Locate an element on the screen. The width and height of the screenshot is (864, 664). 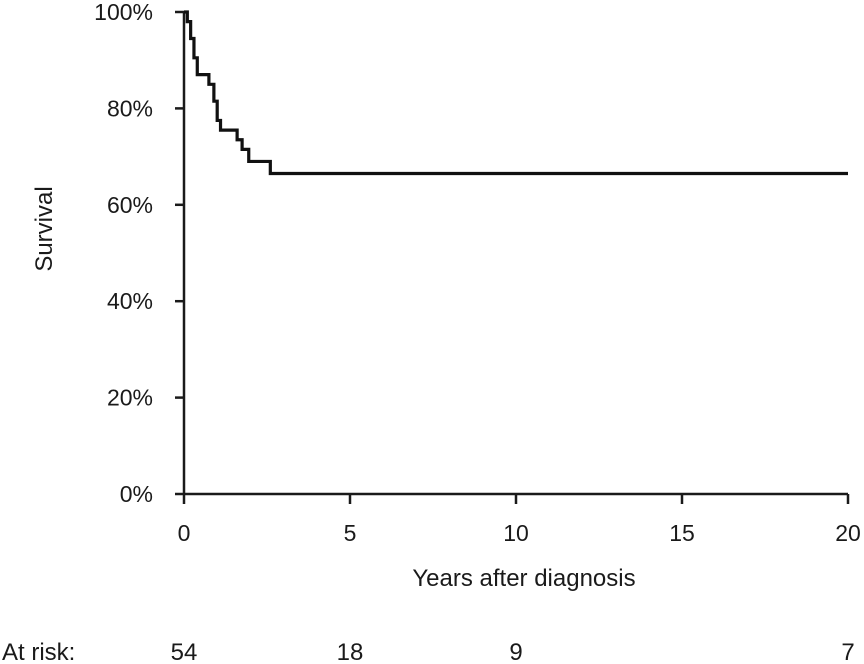
at-risk-label: At risk: is located at coordinates (38, 651).